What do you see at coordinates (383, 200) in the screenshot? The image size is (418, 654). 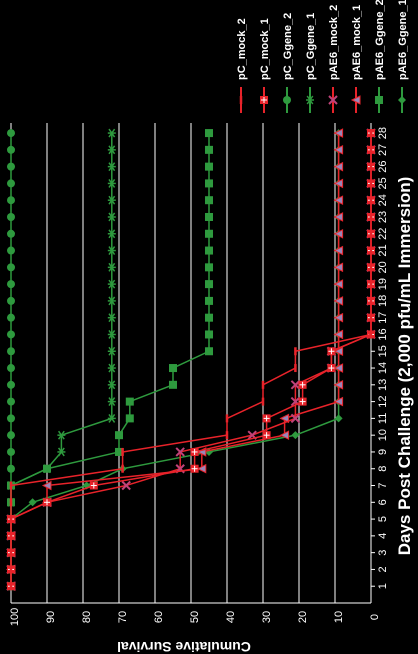 I see `x-tick-label: 24` at bounding box center [383, 200].